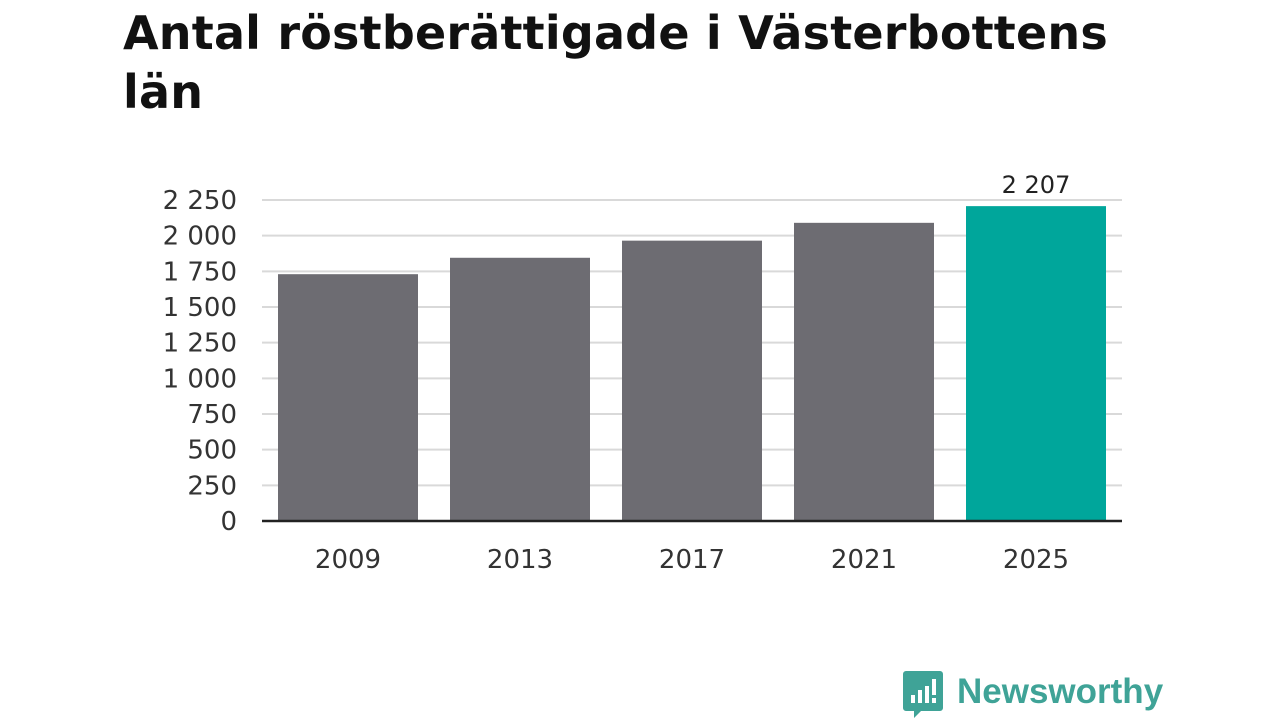  I want to click on data-label: 2 207, so click(1036, 185).